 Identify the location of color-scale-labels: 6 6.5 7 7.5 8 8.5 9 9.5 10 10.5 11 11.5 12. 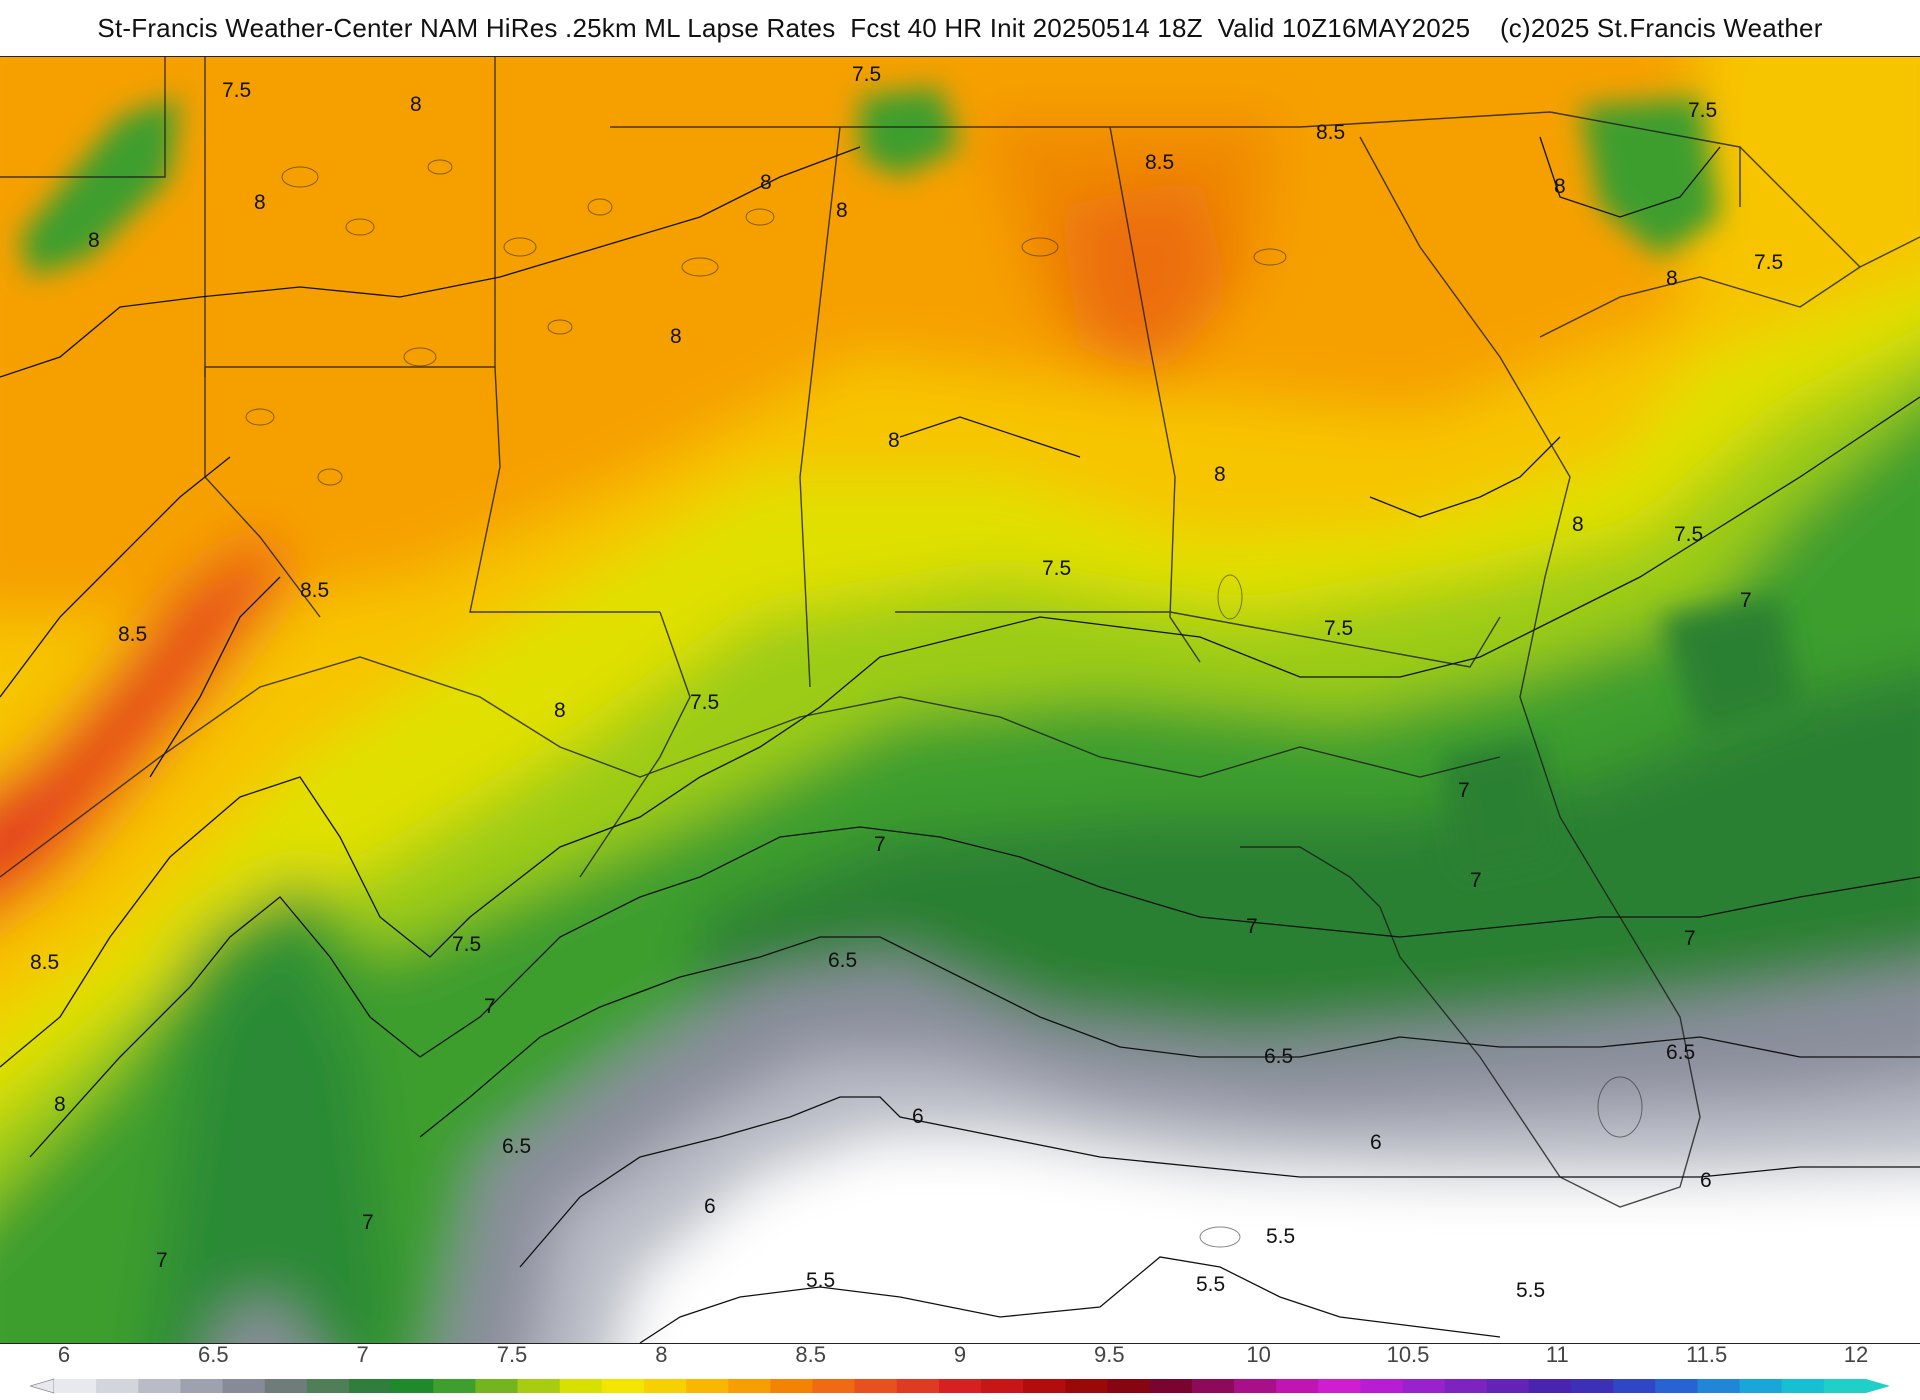
(960, 1357).